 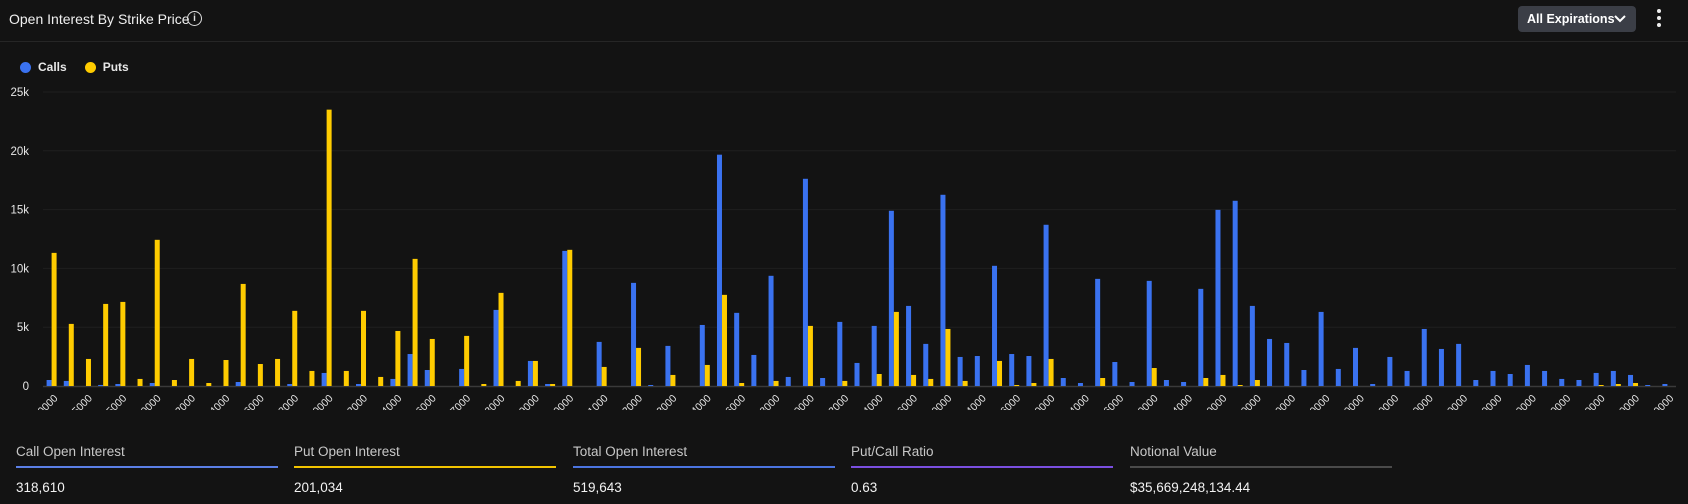 What do you see at coordinates (26, 387) in the screenshot?
I see `y-tick-label: 0` at bounding box center [26, 387].